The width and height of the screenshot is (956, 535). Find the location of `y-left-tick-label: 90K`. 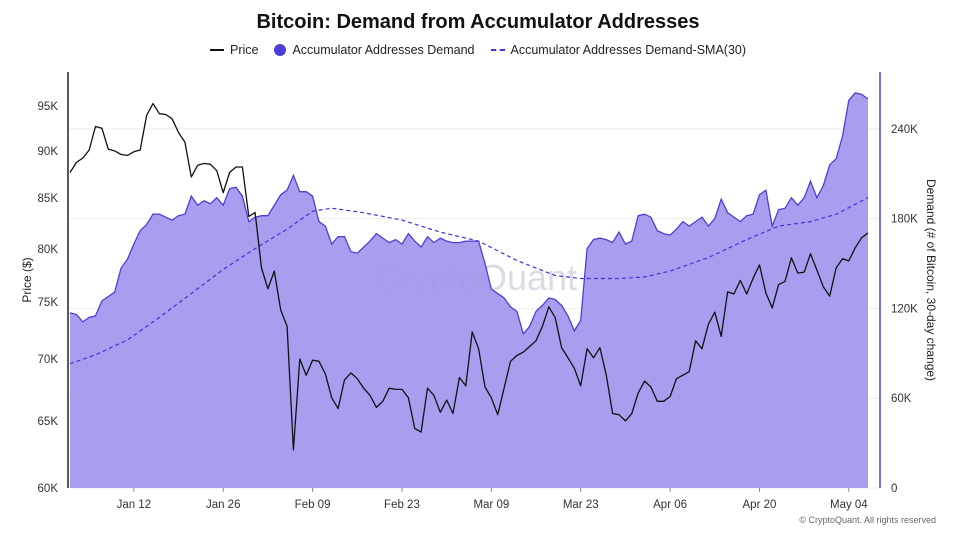

y-left-tick-label: 90K is located at coordinates (48, 152).